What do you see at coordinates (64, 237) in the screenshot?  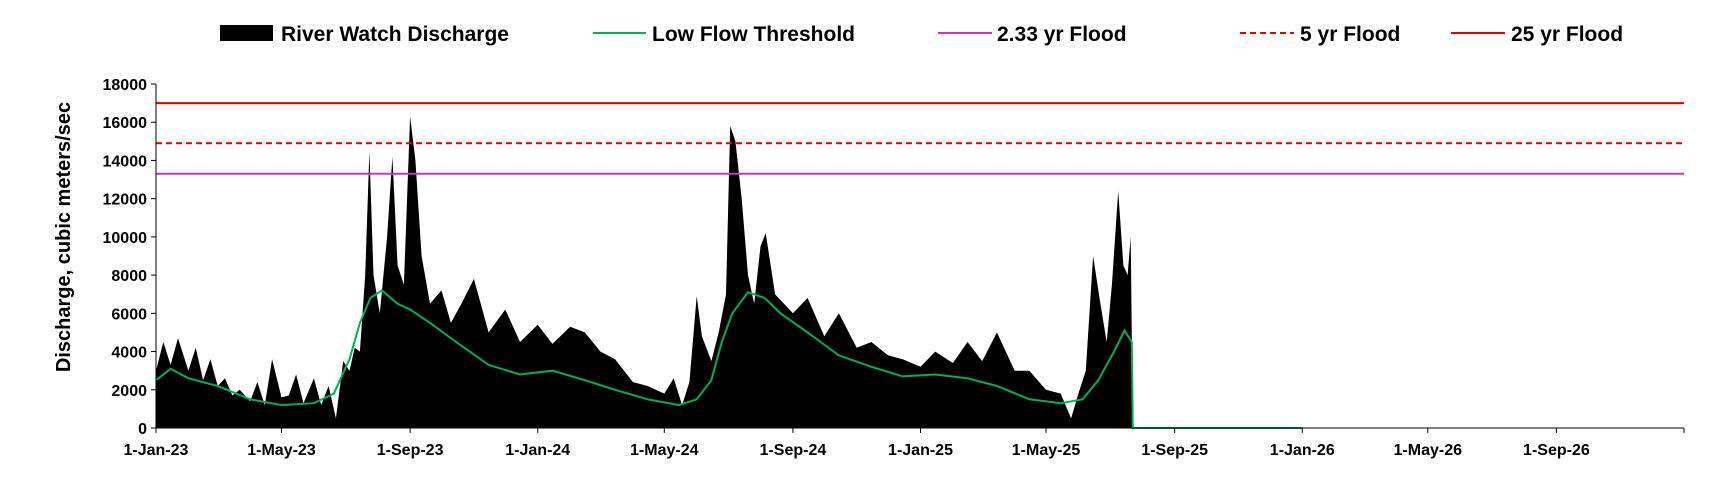 I see `y-axis-title: Discharge, cubic meters/sec` at bounding box center [64, 237].